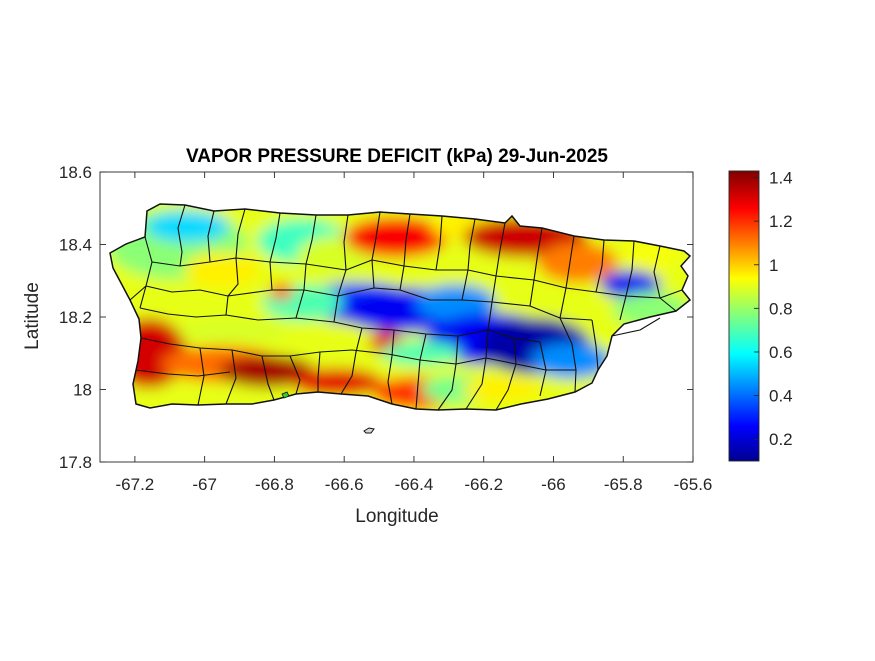 This screenshot has height=661, width=875. Describe the element at coordinates (781, 352) in the screenshot. I see `colorbar-tick-label: 0.6` at that location.